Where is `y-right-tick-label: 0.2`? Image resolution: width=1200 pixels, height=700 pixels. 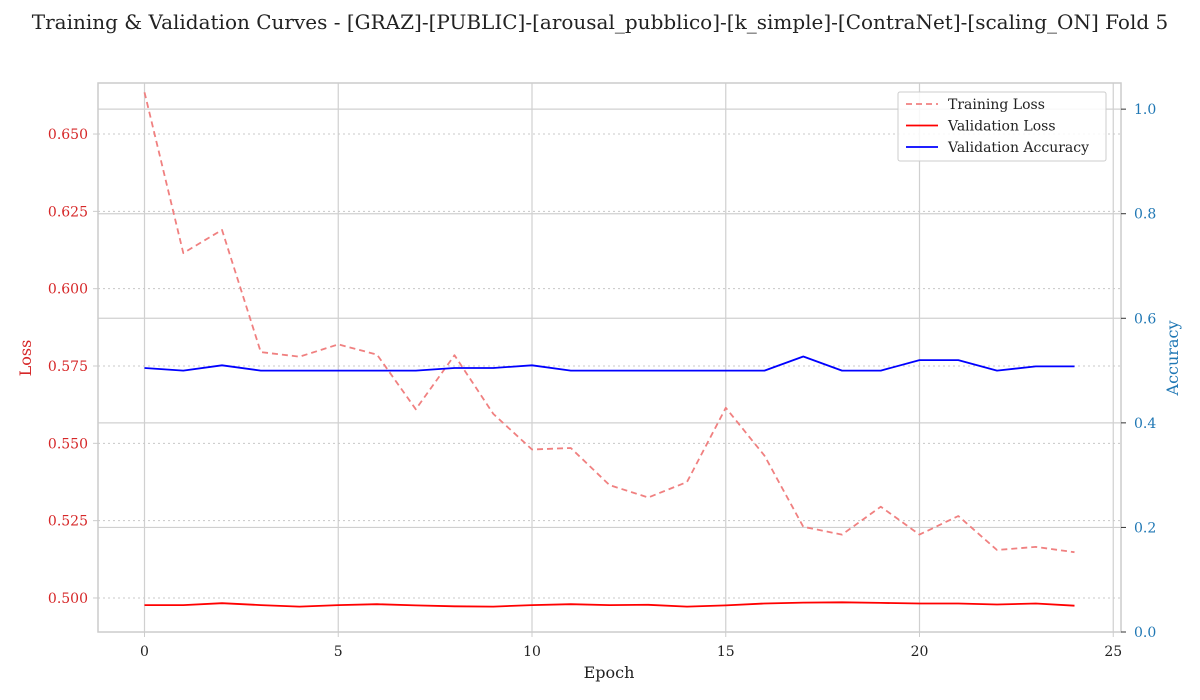 y-right-tick-label: 0.2 is located at coordinates (1145, 528).